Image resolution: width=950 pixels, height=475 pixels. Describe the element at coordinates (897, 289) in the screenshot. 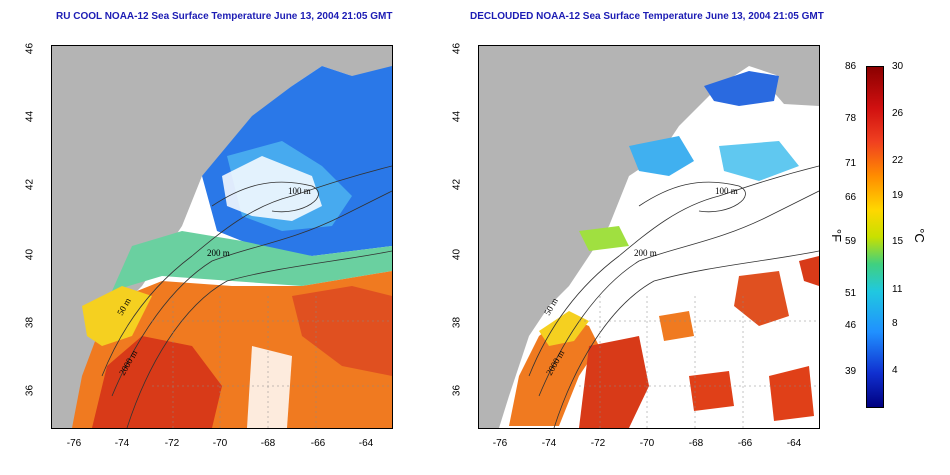

I see `celsius-tick: 11` at that location.